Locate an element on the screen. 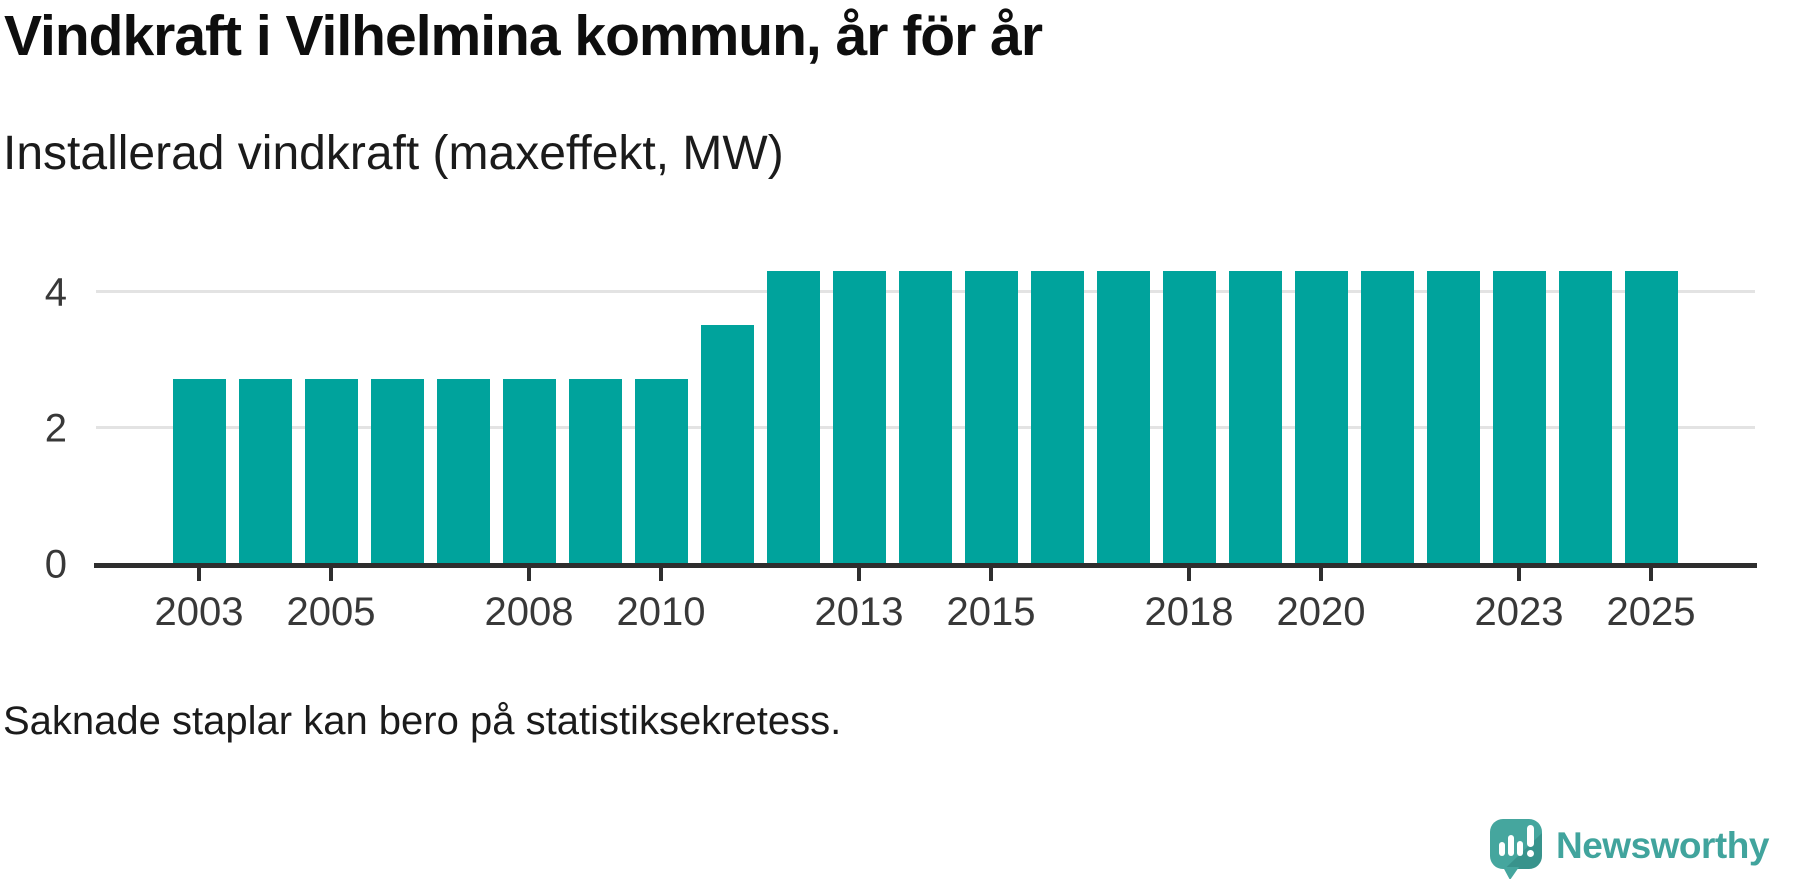  bar-2020 is located at coordinates (1321, 416).